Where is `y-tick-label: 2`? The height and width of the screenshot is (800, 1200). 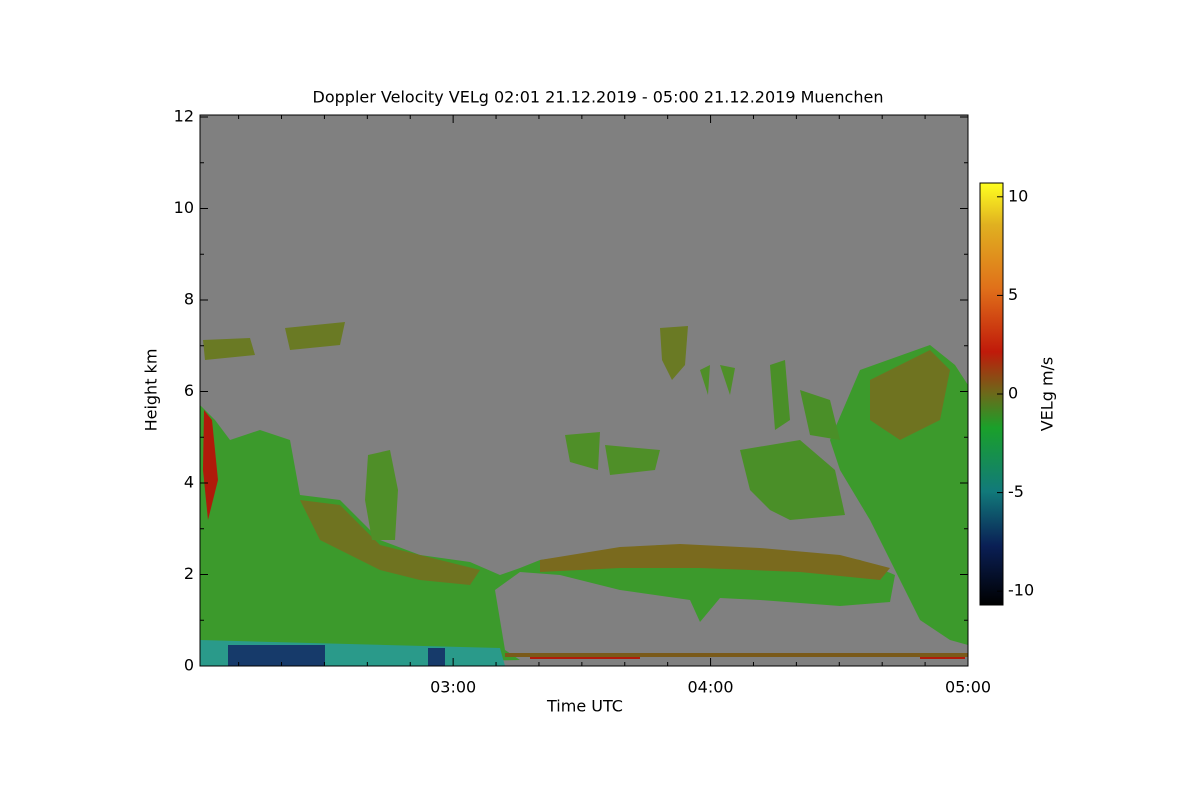
y-tick-label: 2 is located at coordinates (189, 573).